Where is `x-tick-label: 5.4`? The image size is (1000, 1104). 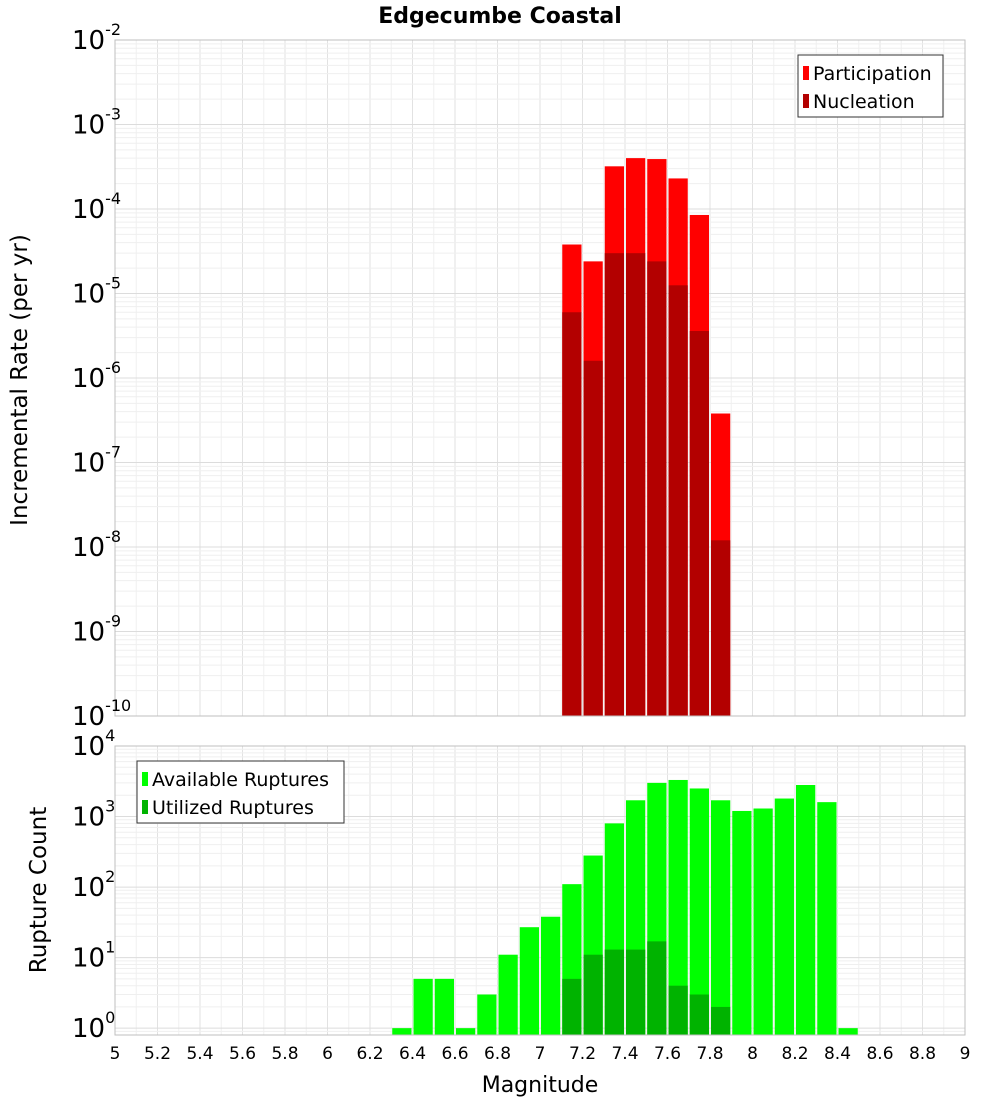
x-tick-label: 5.4 is located at coordinates (199, 1054).